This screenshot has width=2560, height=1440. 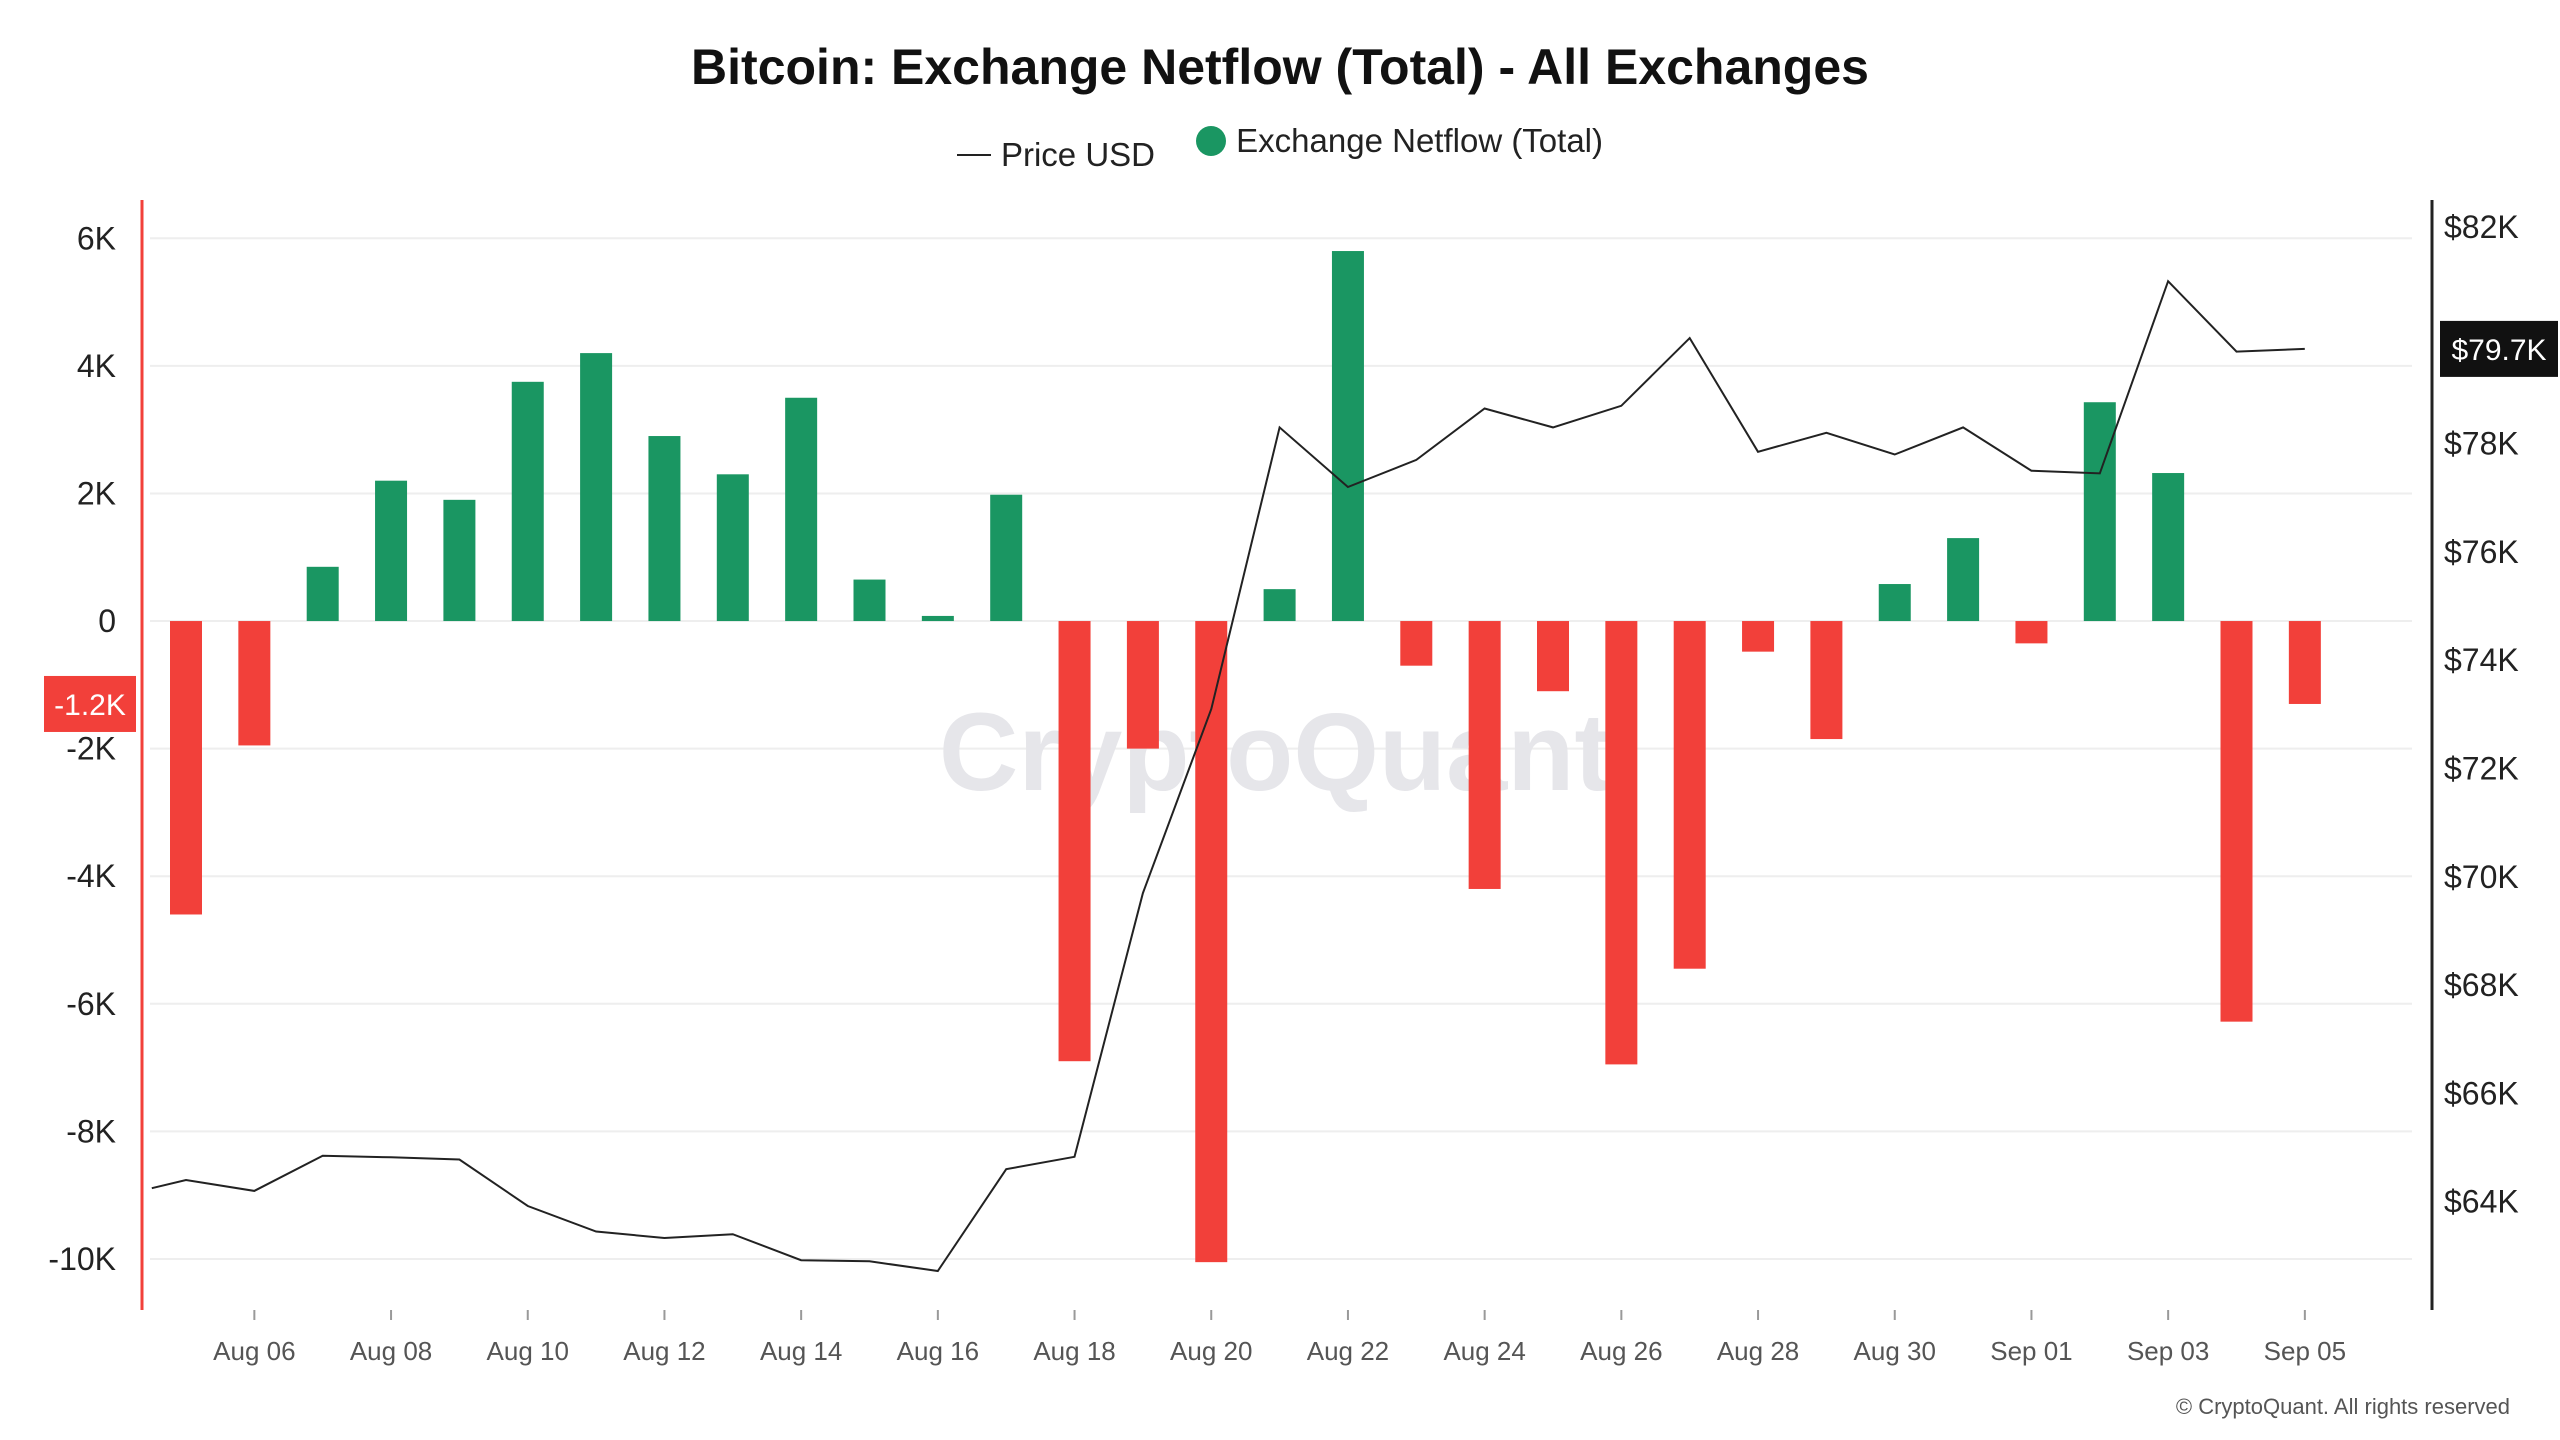 I want to click on right-tick-label: $64K, so click(x=2481, y=1202).